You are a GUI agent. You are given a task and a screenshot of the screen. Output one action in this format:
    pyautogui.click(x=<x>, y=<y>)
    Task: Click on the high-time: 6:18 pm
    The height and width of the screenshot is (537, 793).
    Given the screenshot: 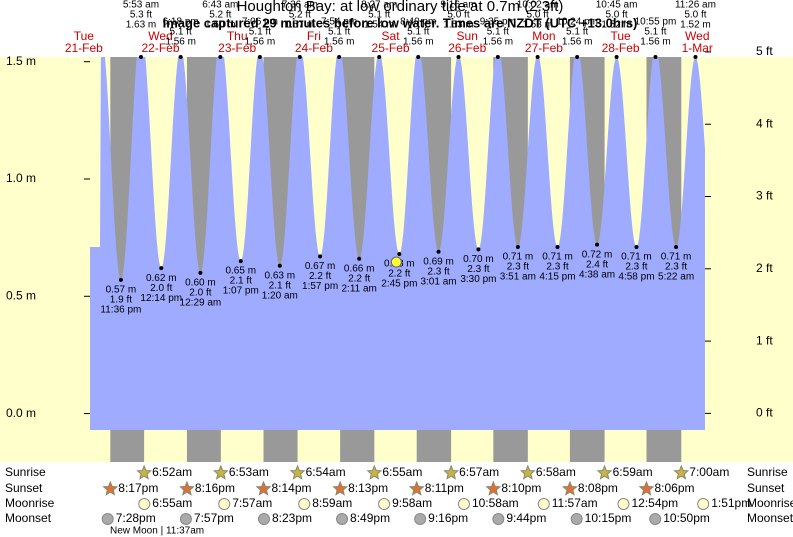 What is the action you would take?
    pyautogui.click(x=181, y=22)
    